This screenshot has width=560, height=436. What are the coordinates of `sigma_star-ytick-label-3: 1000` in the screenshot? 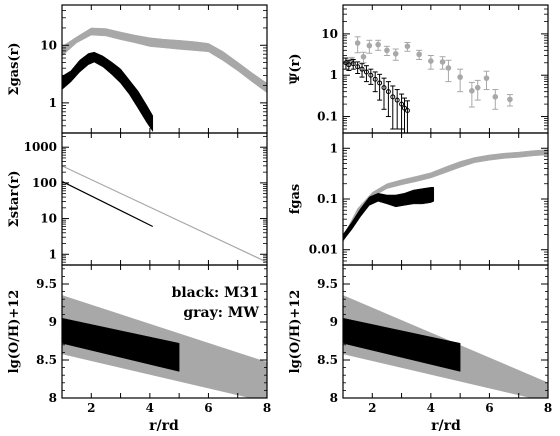 It's located at (40, 147).